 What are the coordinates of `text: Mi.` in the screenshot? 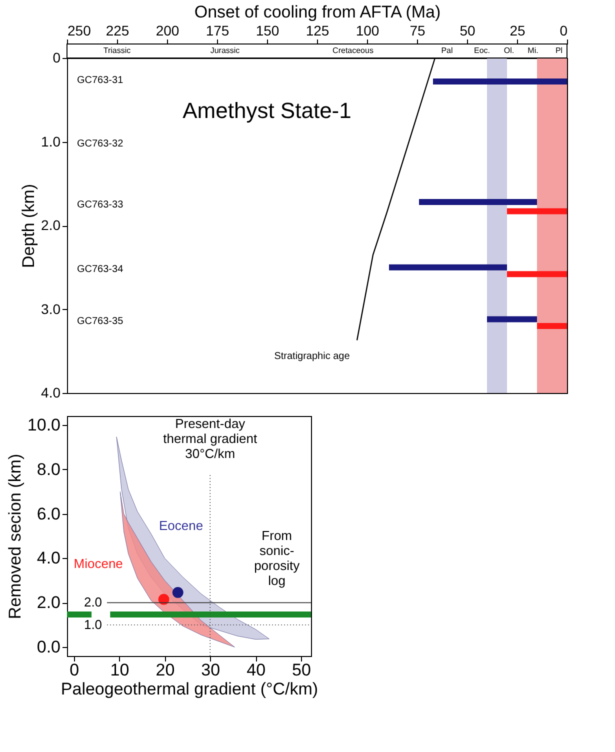 It's located at (533, 50).